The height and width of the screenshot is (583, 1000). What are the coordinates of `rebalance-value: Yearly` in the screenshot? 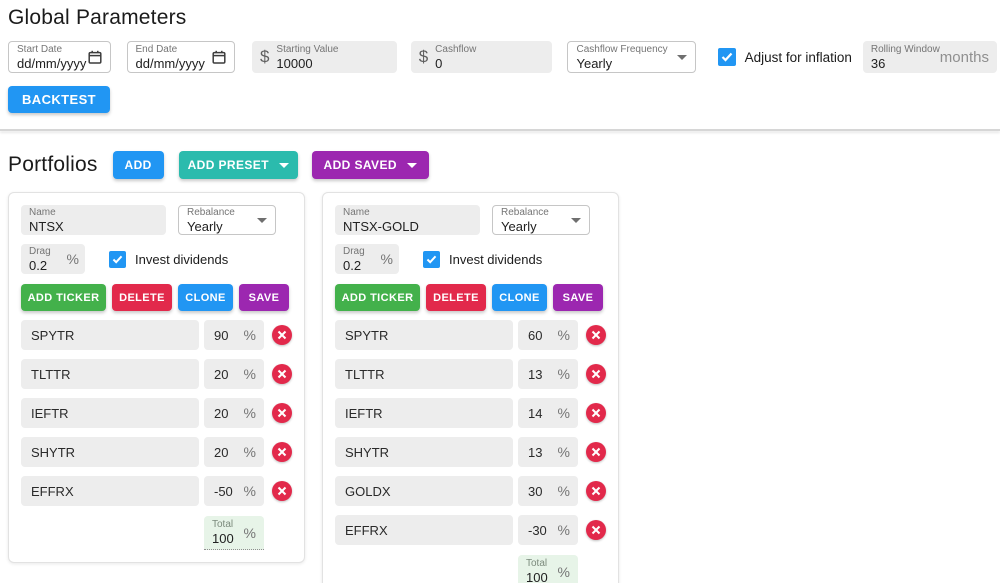 It's located at (205, 226).